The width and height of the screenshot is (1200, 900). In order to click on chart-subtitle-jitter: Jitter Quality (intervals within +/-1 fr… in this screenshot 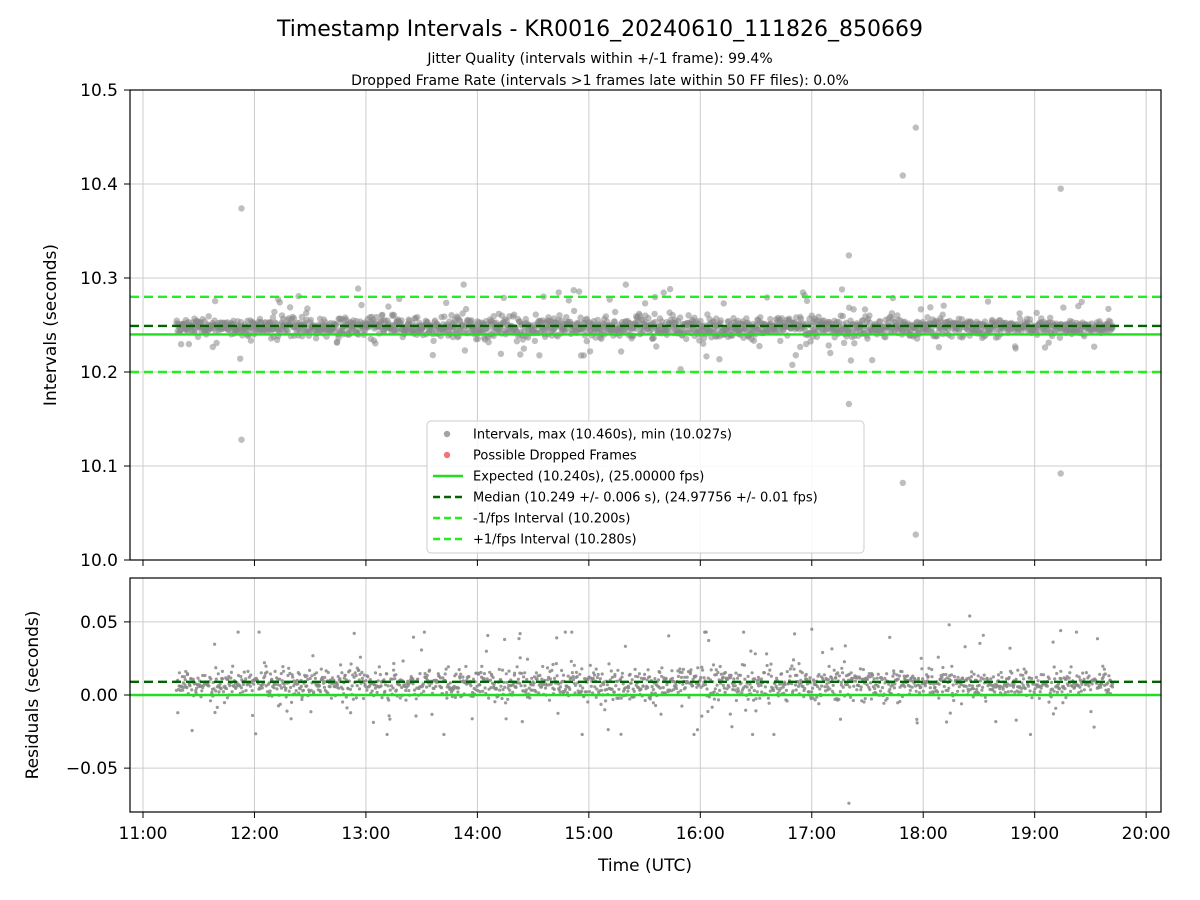, I will do `click(599, 59)`.